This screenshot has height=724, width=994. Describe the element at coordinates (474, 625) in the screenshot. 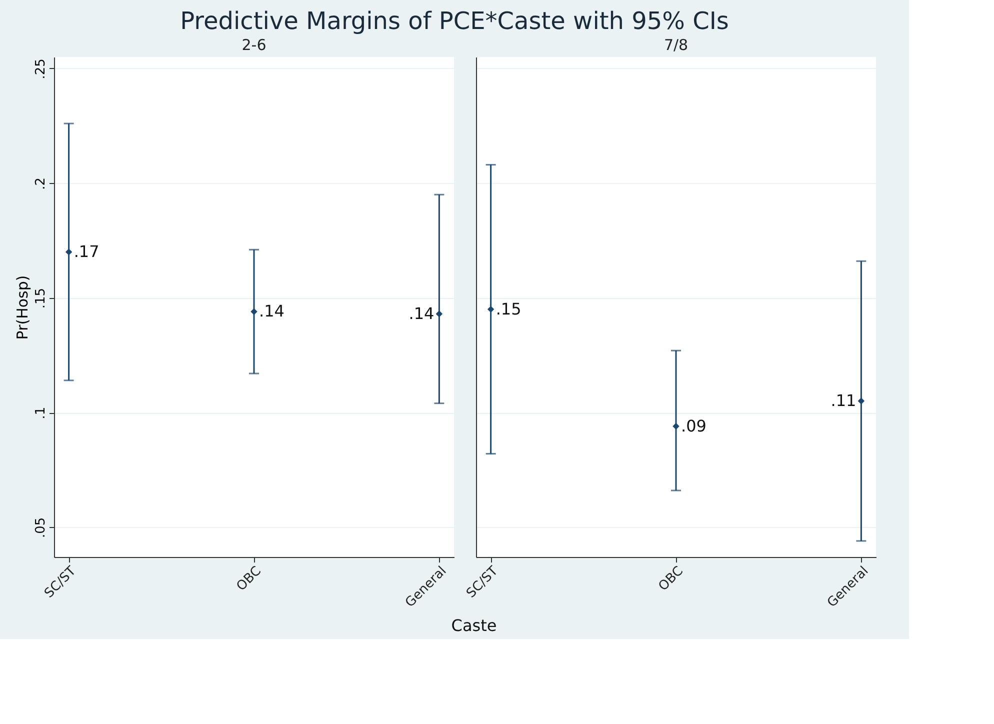

I see `x-axis-title: Caste` at that location.